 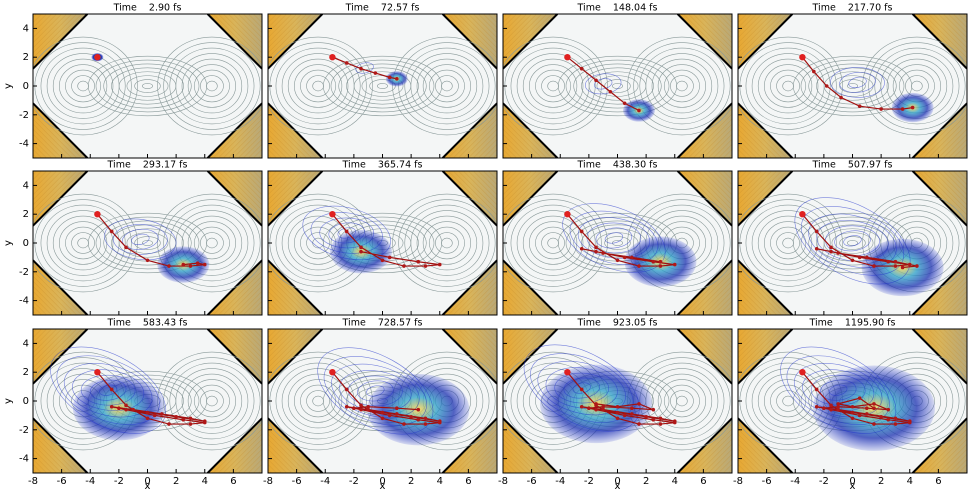 I want to click on y-tick-label: -2, so click(x=24, y=115).